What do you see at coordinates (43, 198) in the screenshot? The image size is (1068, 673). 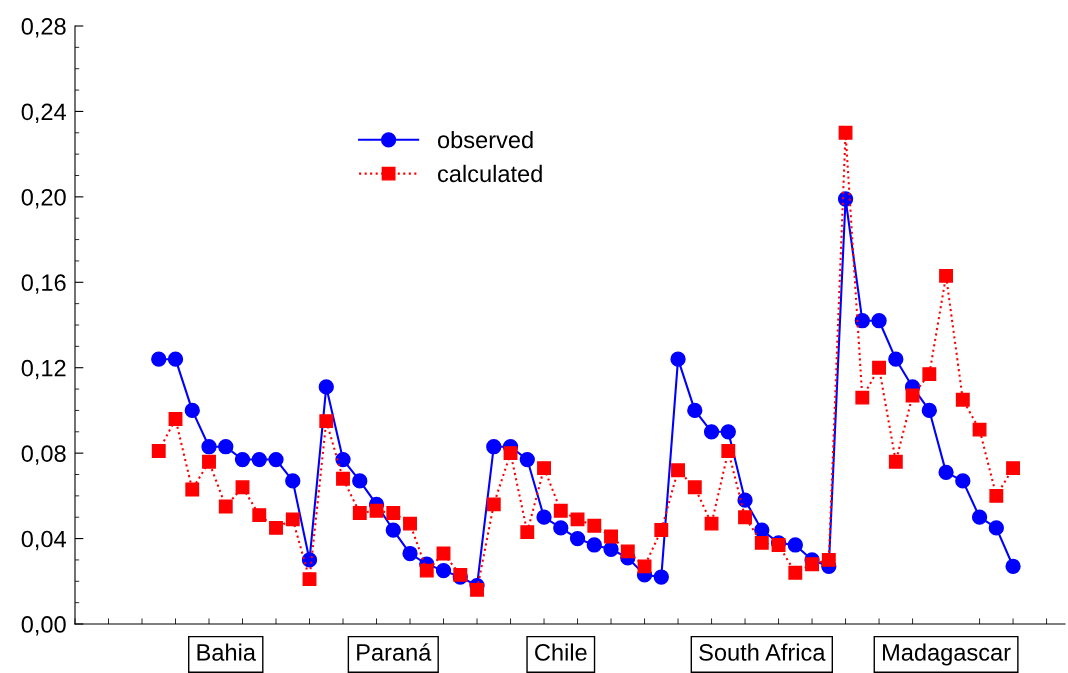 I see `y-tick-label: 0,20` at bounding box center [43, 198].